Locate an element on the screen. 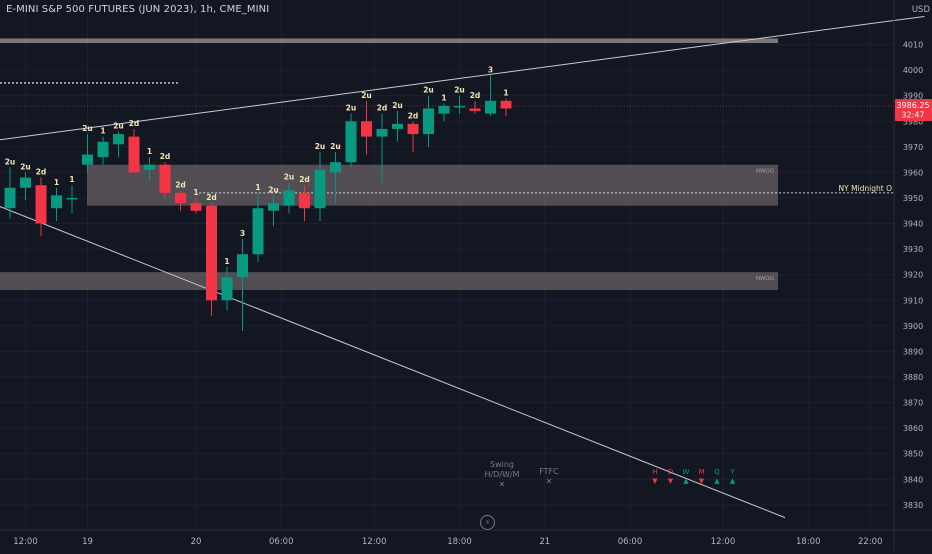 Image resolution: width=932 pixels, height=554 pixels. swing-panel: Swing H/D/W/M ✕ is located at coordinates (502, 475).